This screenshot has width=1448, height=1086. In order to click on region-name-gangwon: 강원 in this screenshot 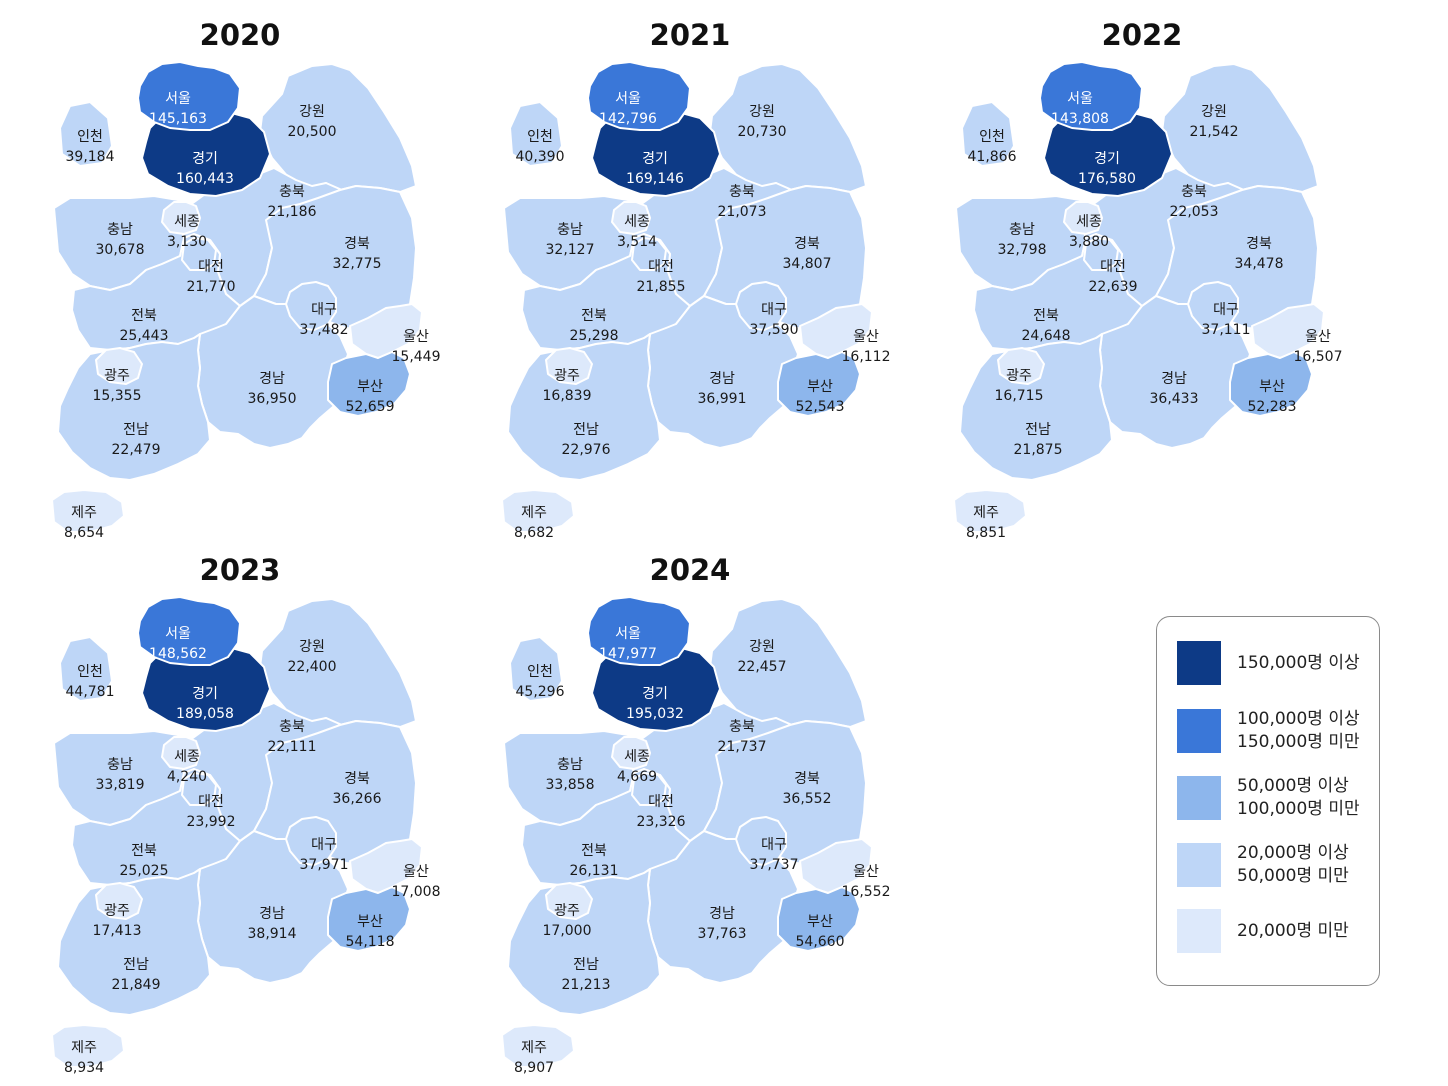, I will do `click(312, 647)`.